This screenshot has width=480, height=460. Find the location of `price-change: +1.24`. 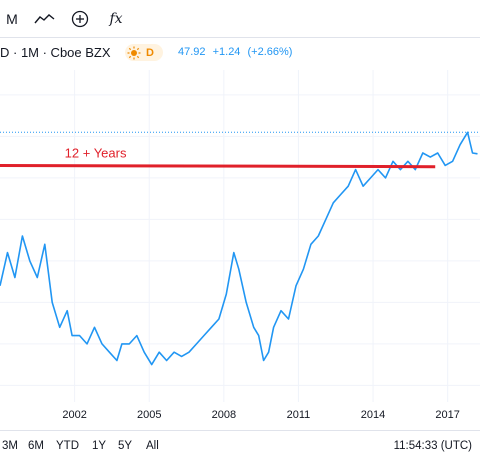

price-change: +1.24 is located at coordinates (226, 52).